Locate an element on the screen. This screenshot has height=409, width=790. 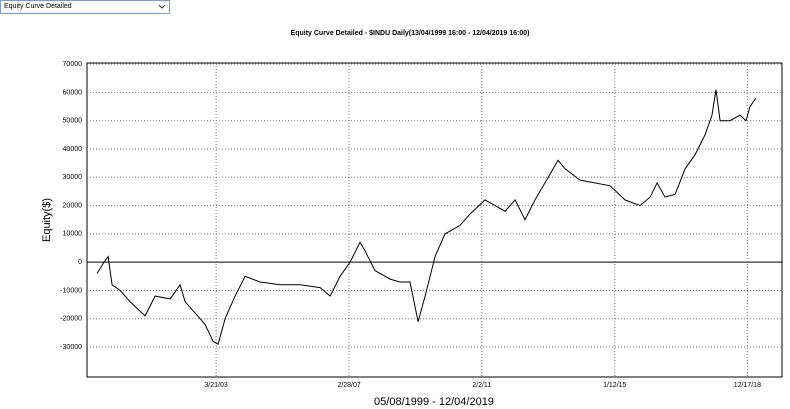
y-tick-label: -20000 is located at coordinates (71, 319).